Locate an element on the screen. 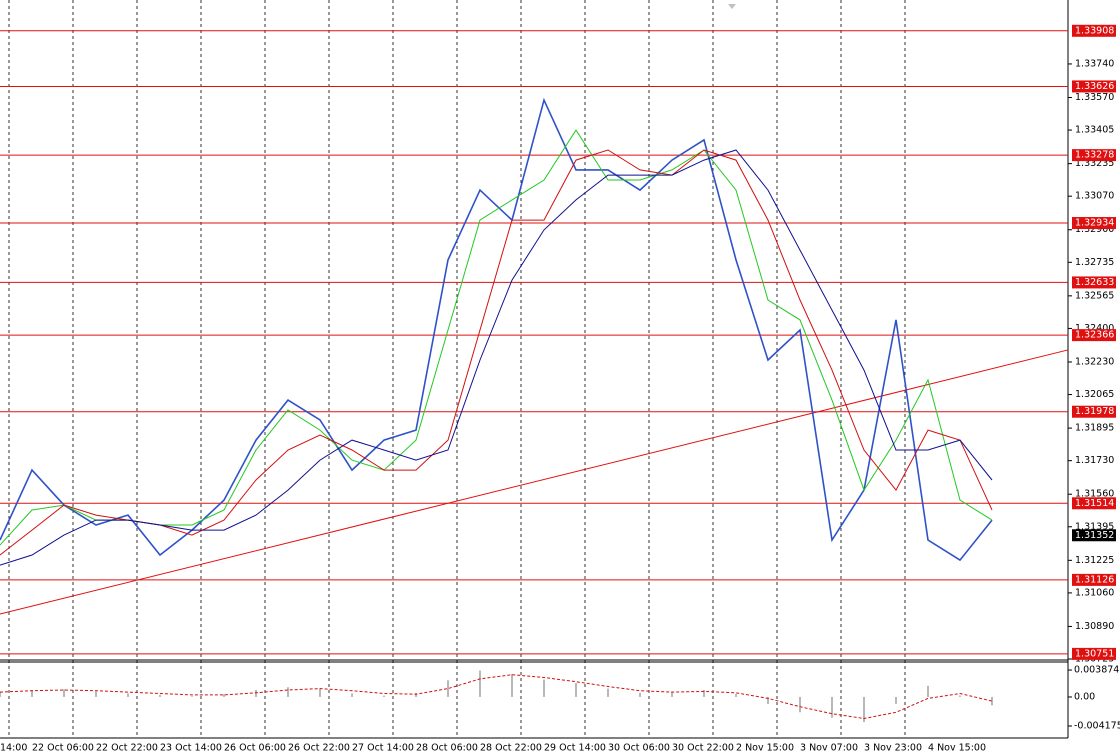 This screenshot has height=756, width=1120. x-tick-label: 22 Oct 06:00 is located at coordinates (63, 748).